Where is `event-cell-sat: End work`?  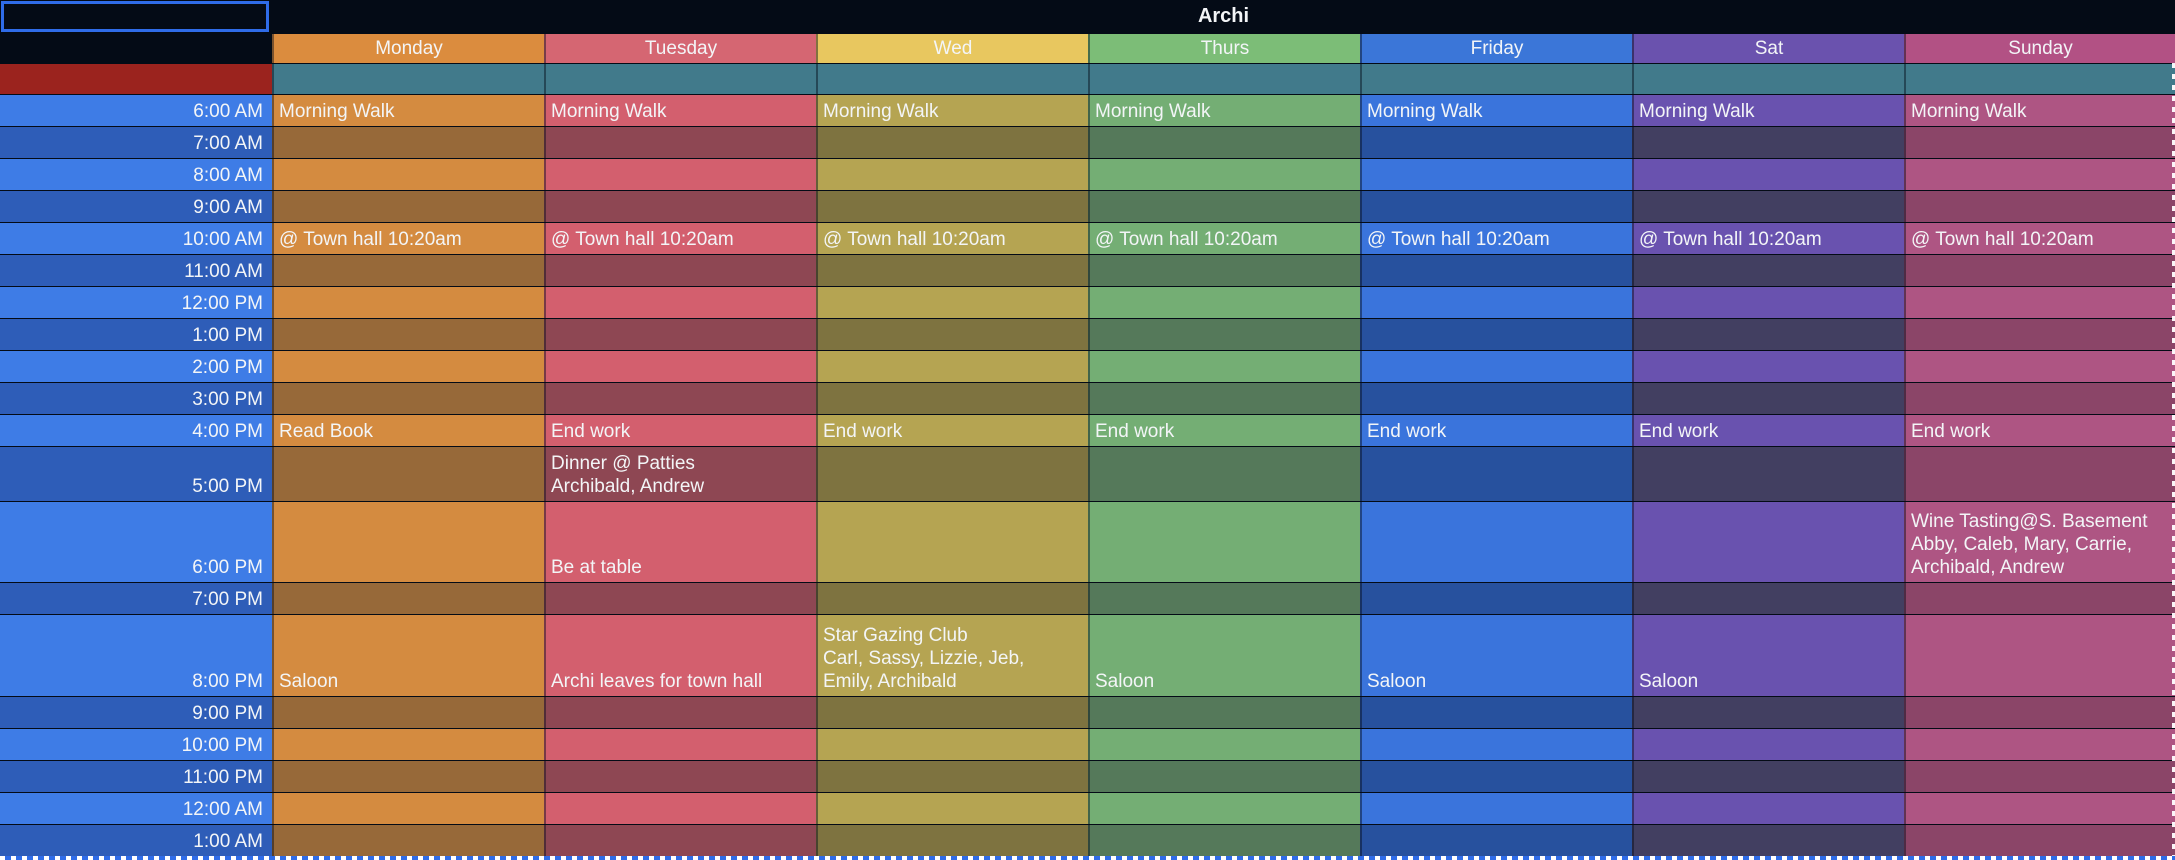
event-cell-sat: End work is located at coordinates (1768, 430).